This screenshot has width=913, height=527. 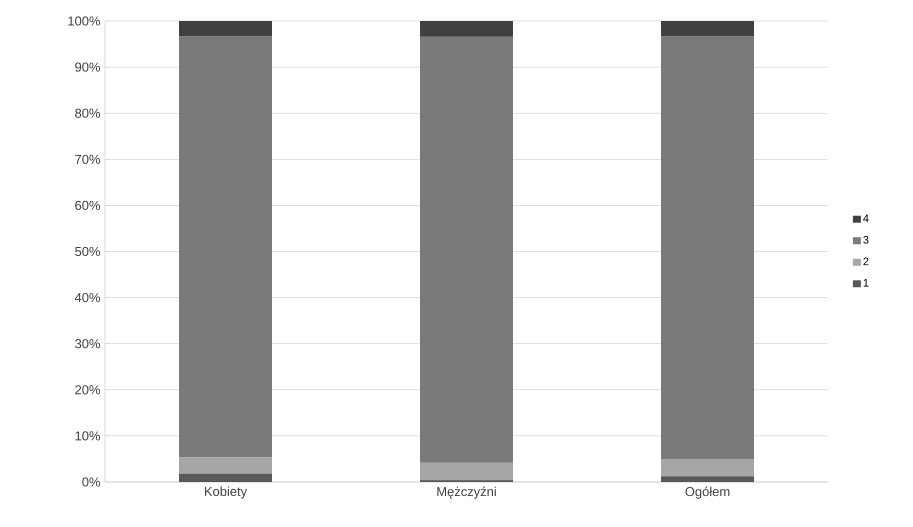 What do you see at coordinates (87, 113) in the screenshot?
I see `y-tick-label: 80%` at bounding box center [87, 113].